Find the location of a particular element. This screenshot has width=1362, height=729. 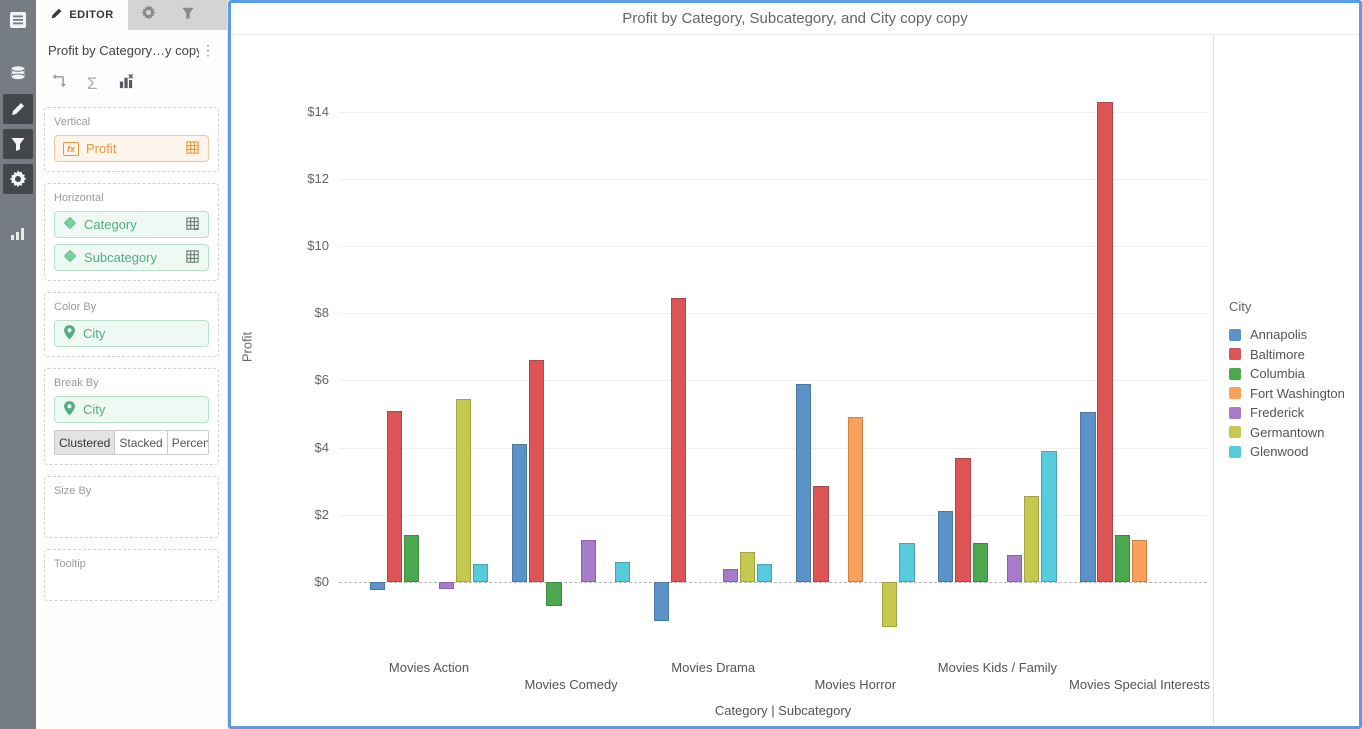

legend-item-baltimore: Baltimore is located at coordinates (1294, 354).